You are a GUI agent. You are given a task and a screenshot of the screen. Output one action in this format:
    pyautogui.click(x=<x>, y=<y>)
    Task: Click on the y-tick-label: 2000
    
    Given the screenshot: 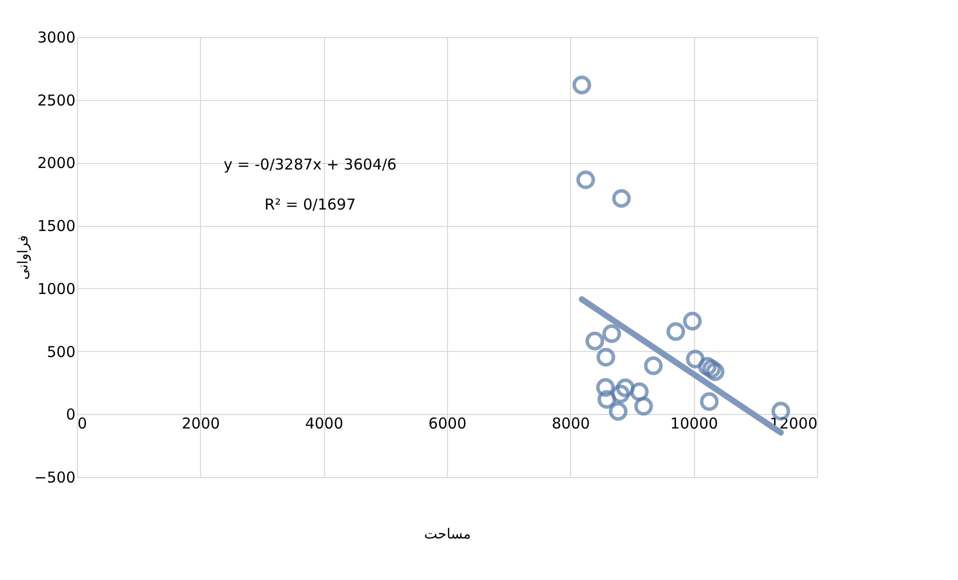 What is the action you would take?
    pyautogui.click(x=56, y=163)
    